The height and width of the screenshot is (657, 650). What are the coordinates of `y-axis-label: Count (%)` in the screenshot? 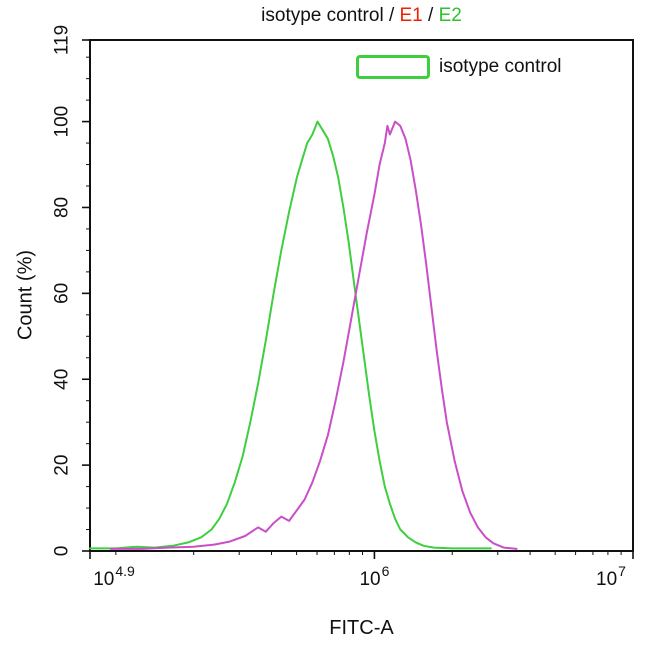 It's located at (25, 295).